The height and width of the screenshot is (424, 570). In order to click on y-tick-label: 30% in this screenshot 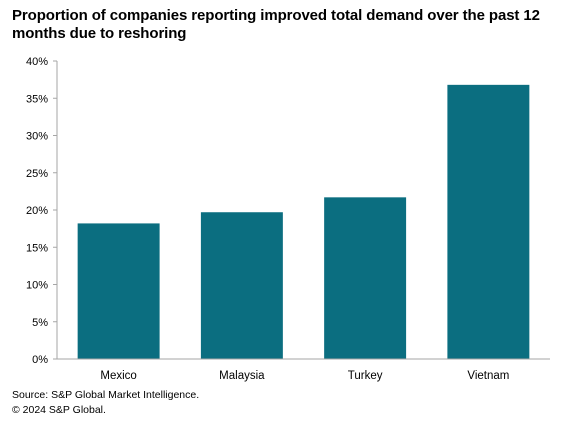, I will do `click(37, 137)`.